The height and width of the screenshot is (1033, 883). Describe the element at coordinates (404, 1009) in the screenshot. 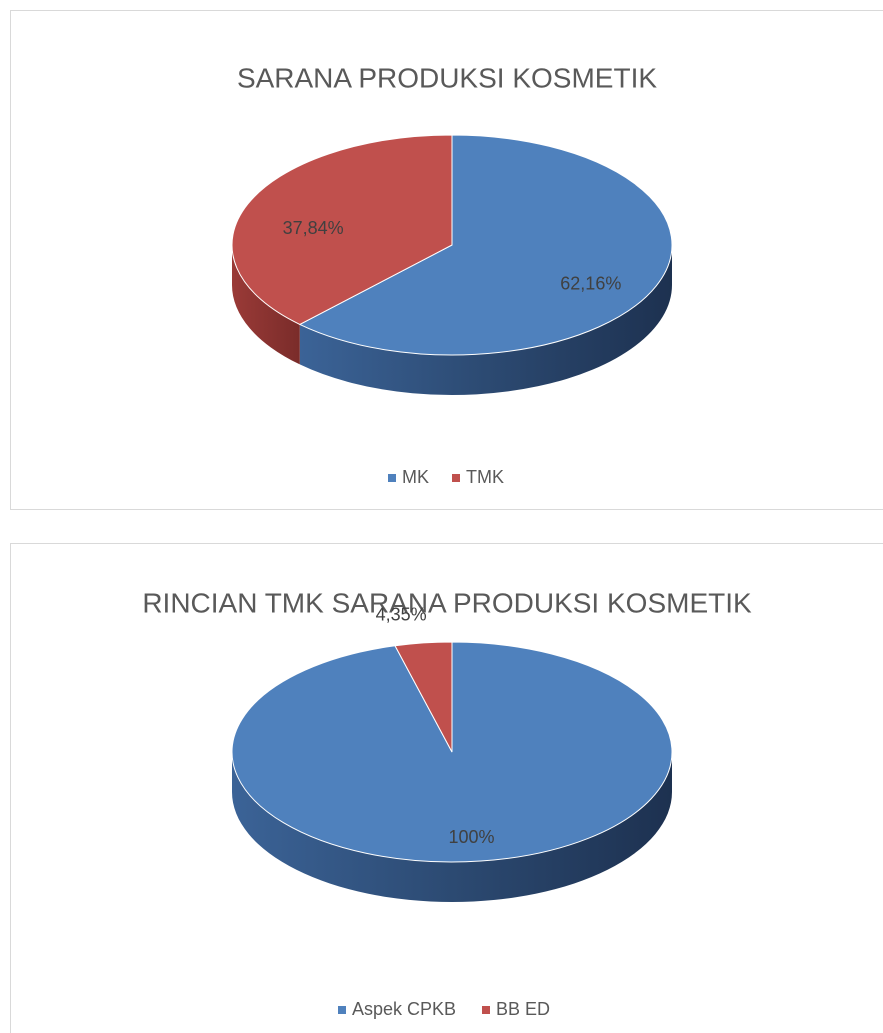

I see `legend-label: Aspek CPKB` at that location.